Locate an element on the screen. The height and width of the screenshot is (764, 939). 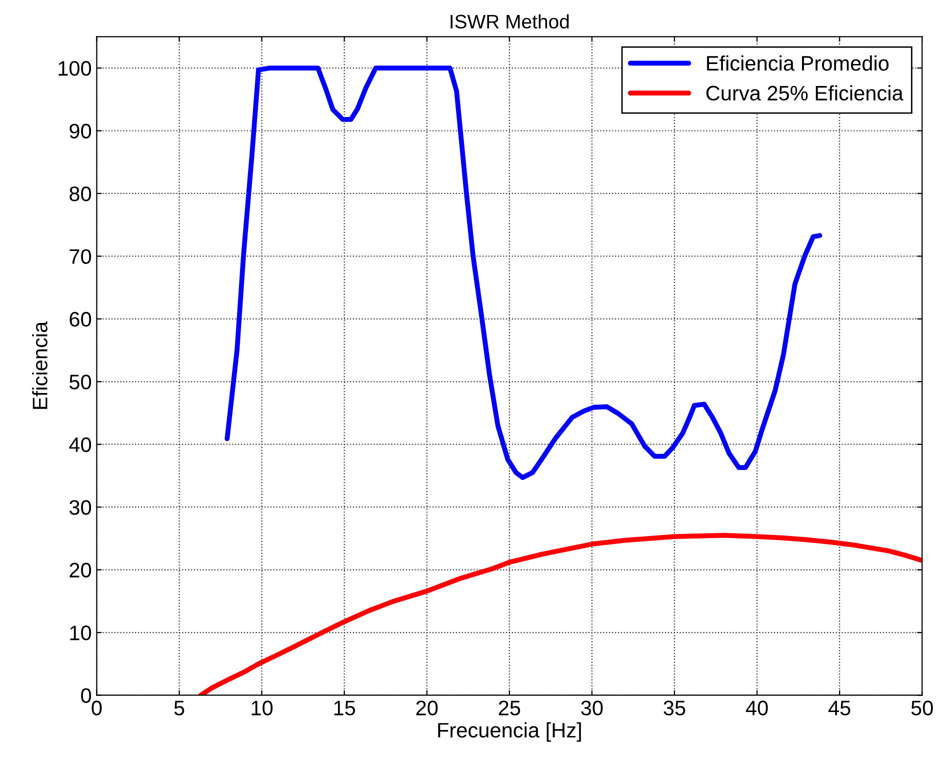
y-tick-label: 20 is located at coordinates (81, 570).